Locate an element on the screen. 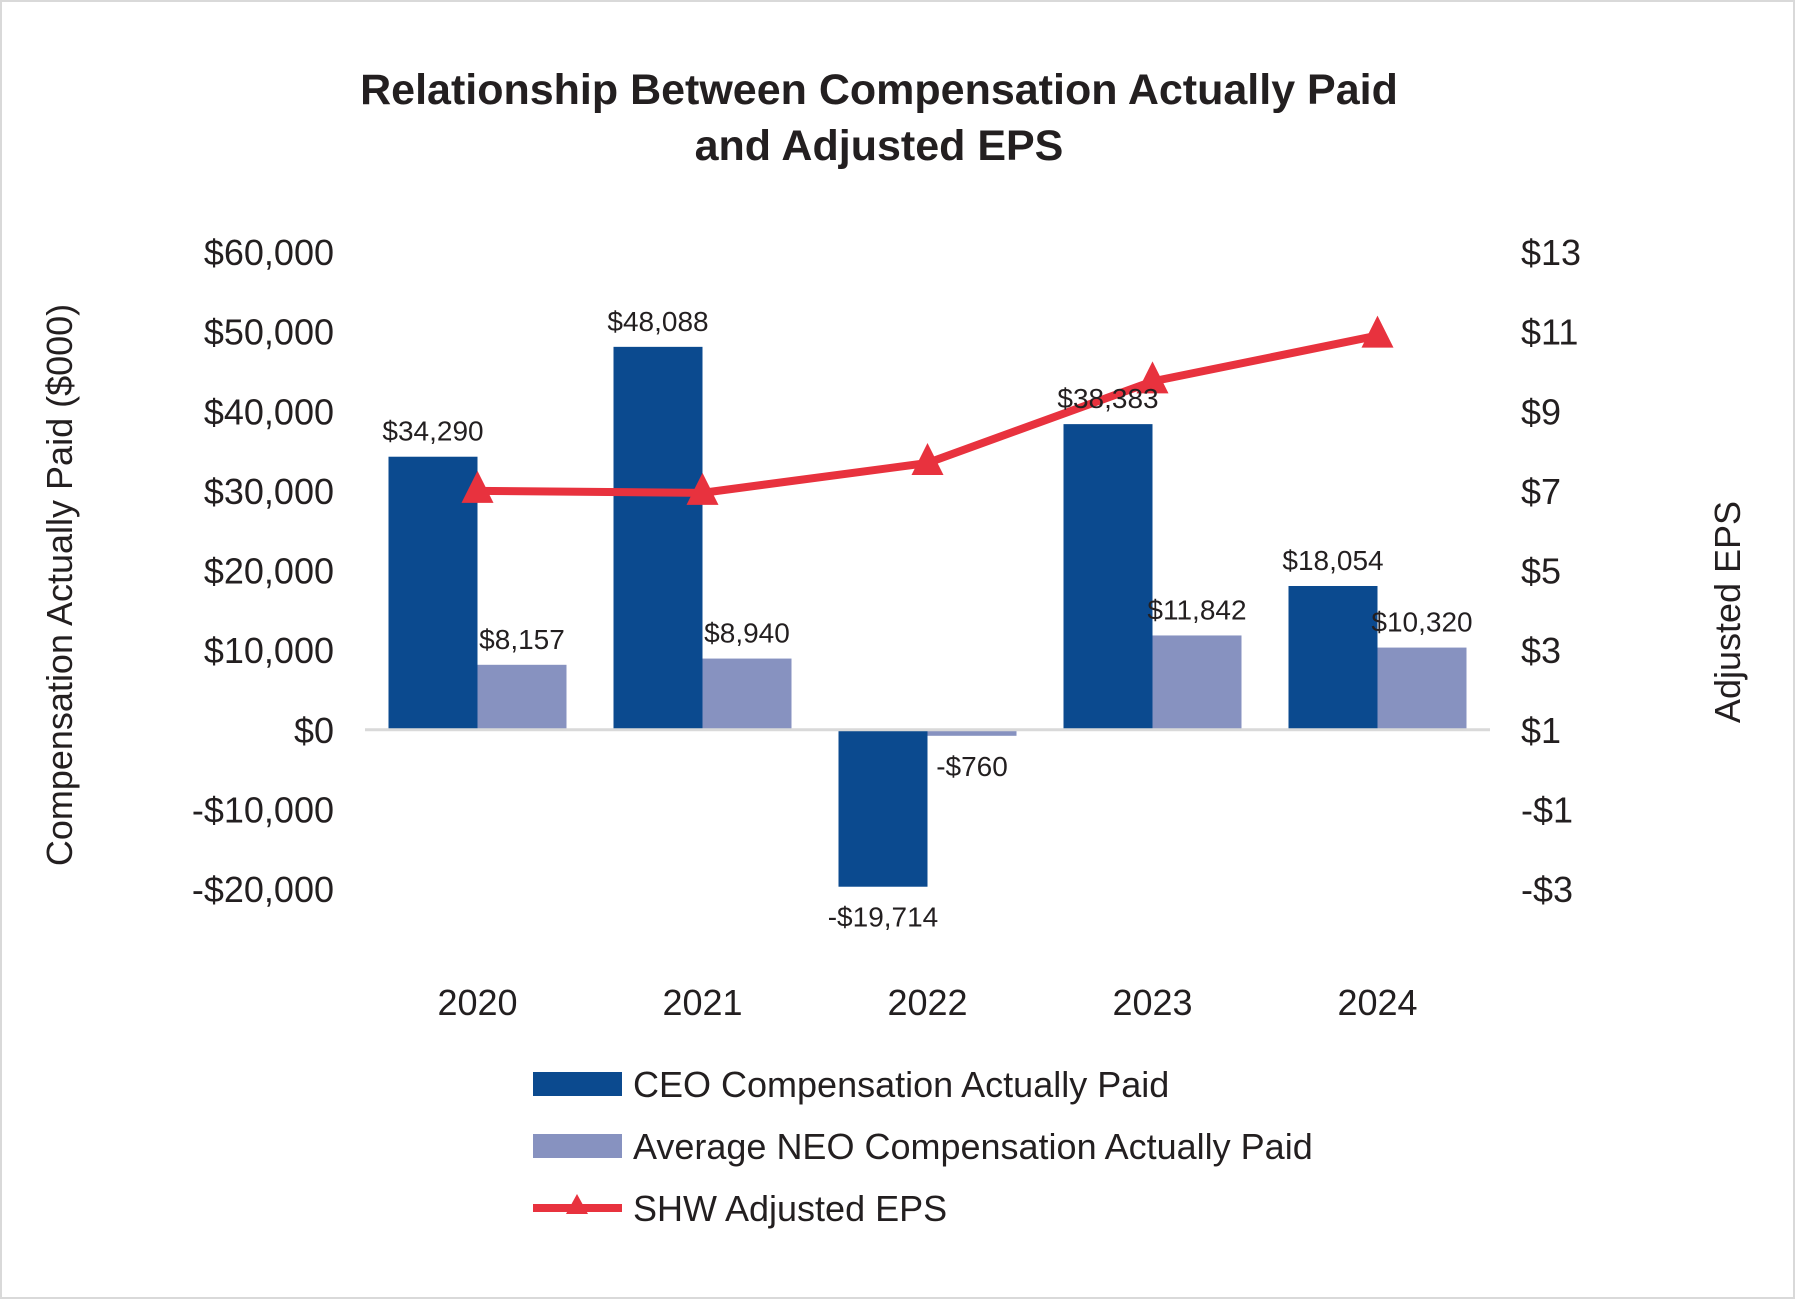 This screenshot has width=1795, height=1299. legend-marker is located at coordinates (577, 1204).